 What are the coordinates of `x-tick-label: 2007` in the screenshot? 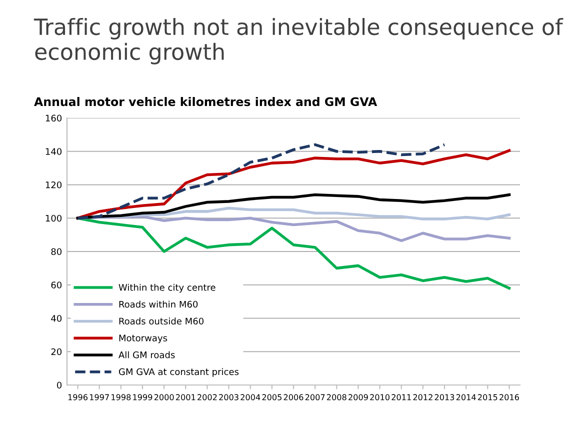 It's located at (315, 397).